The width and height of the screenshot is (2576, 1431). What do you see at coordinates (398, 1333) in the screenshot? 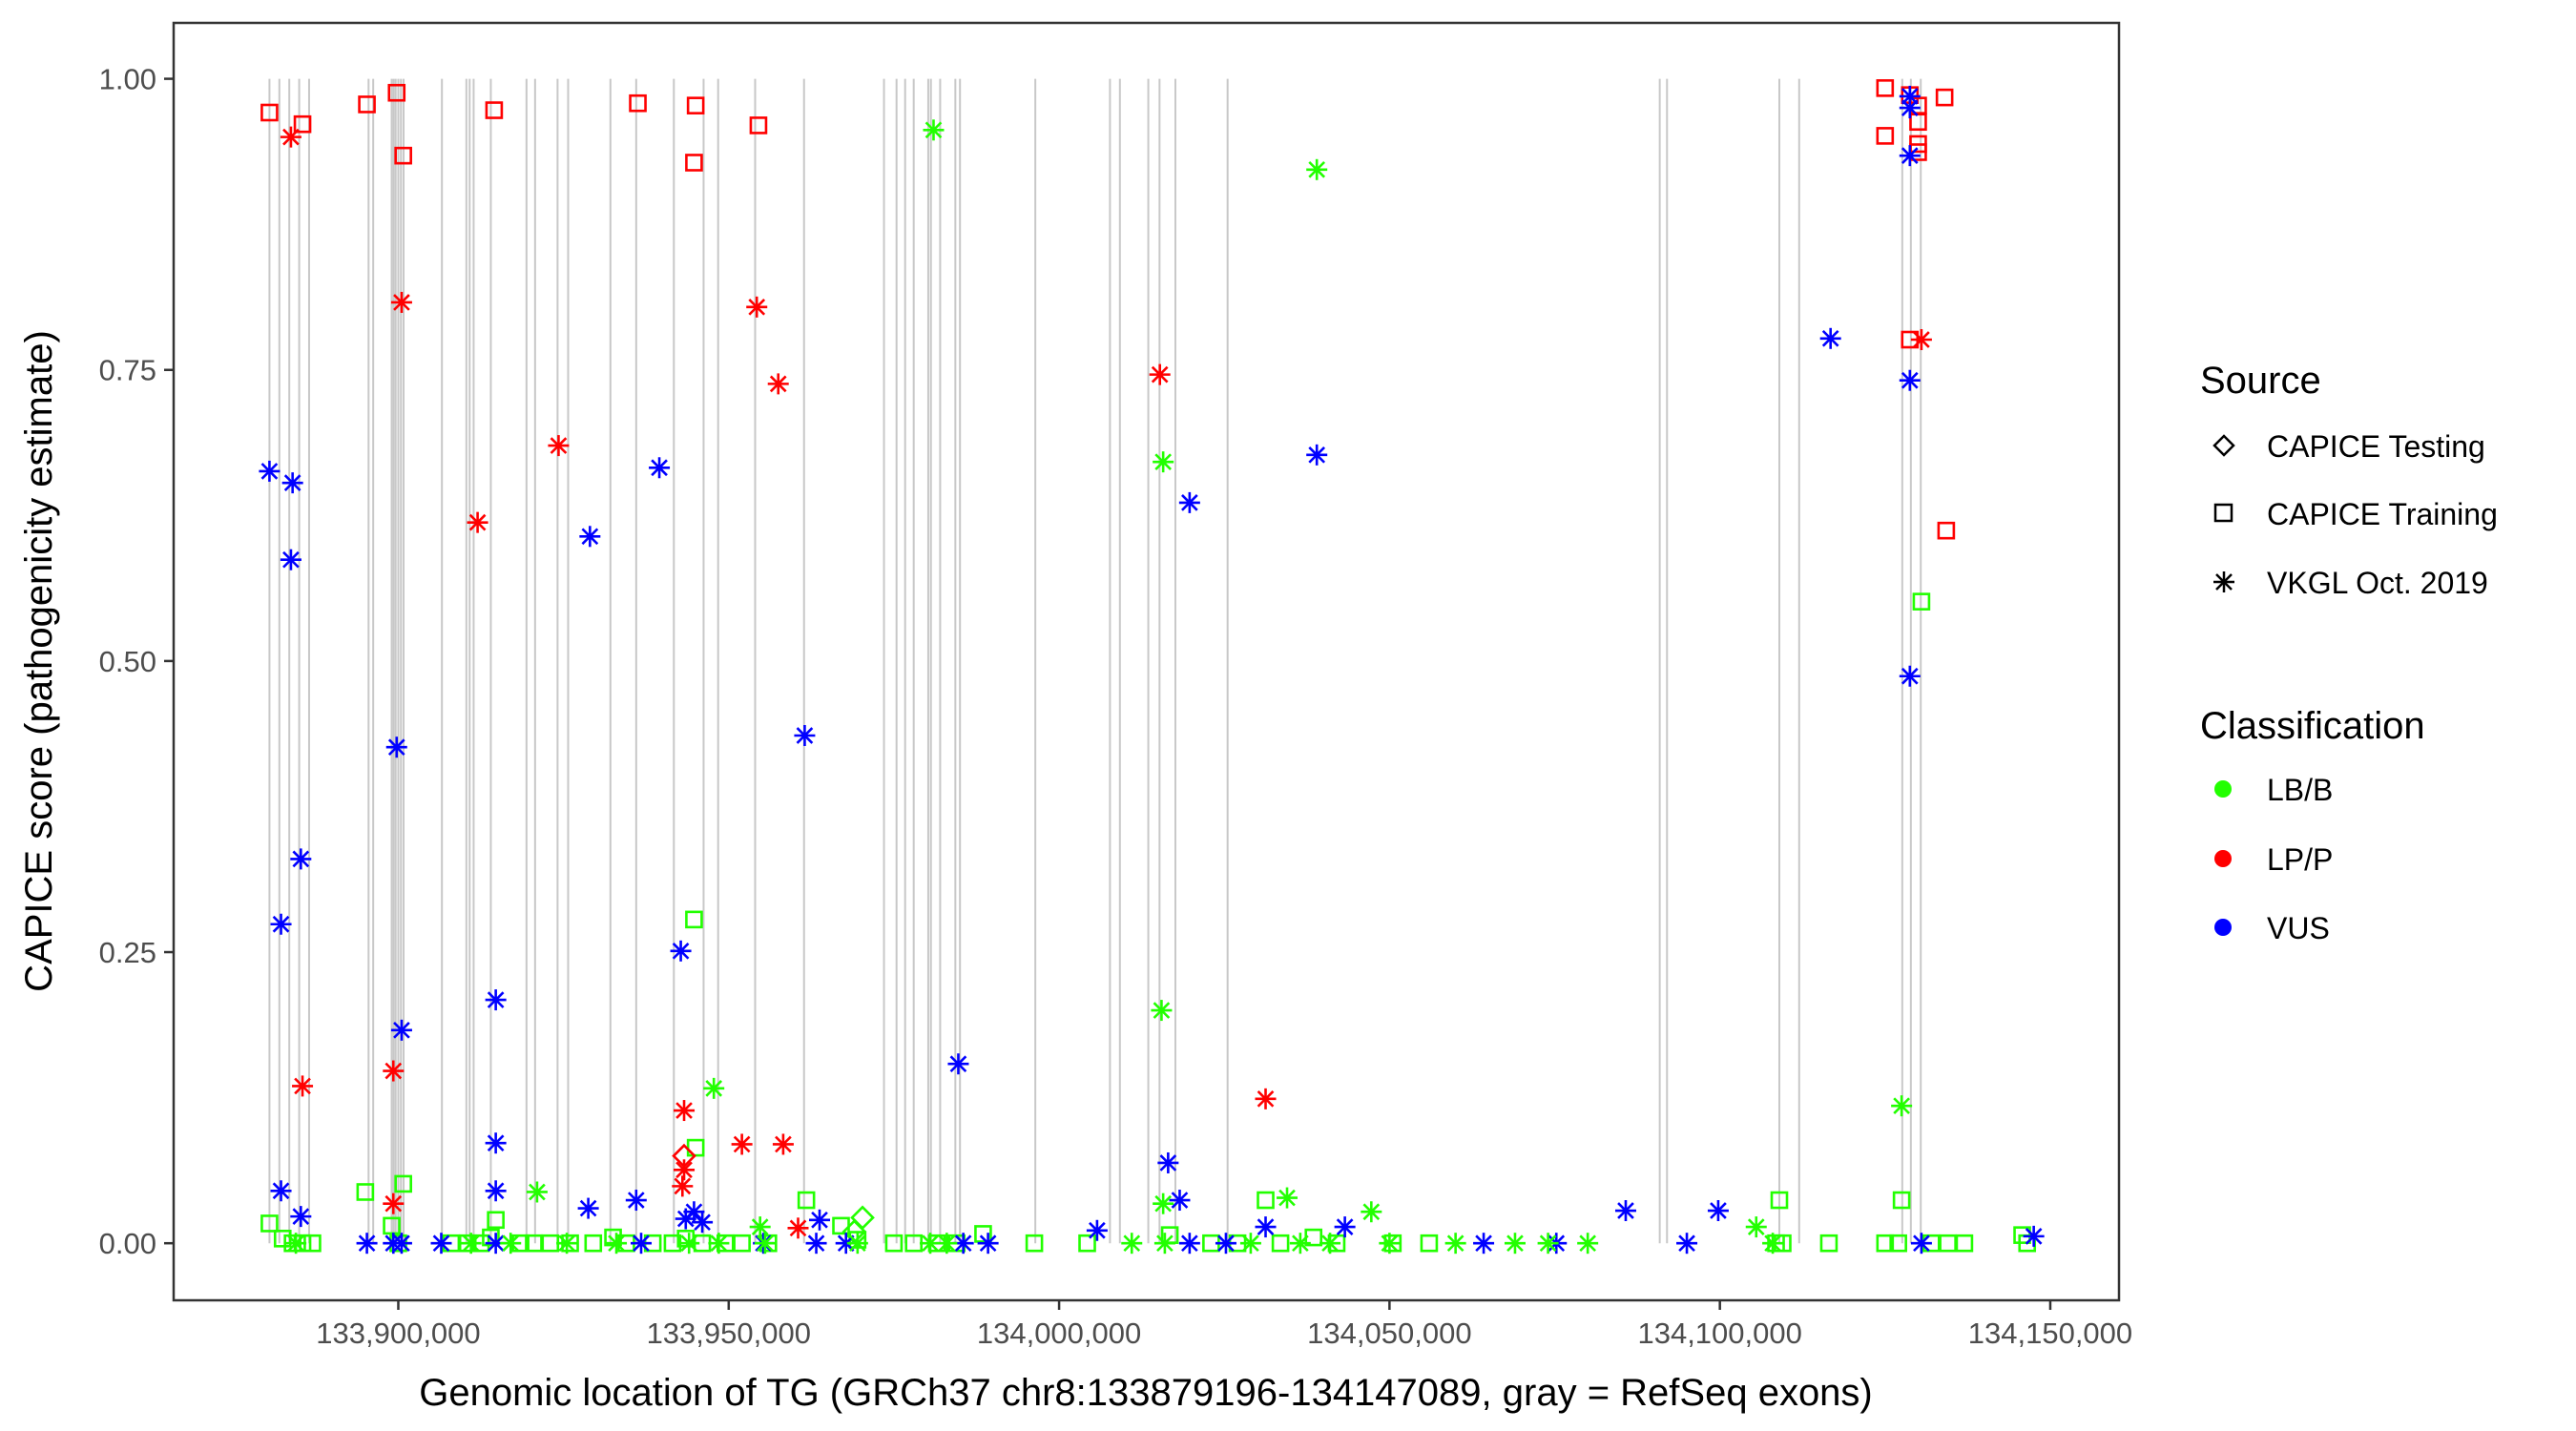
I see `x-tick-label: 133,900,000` at bounding box center [398, 1333].